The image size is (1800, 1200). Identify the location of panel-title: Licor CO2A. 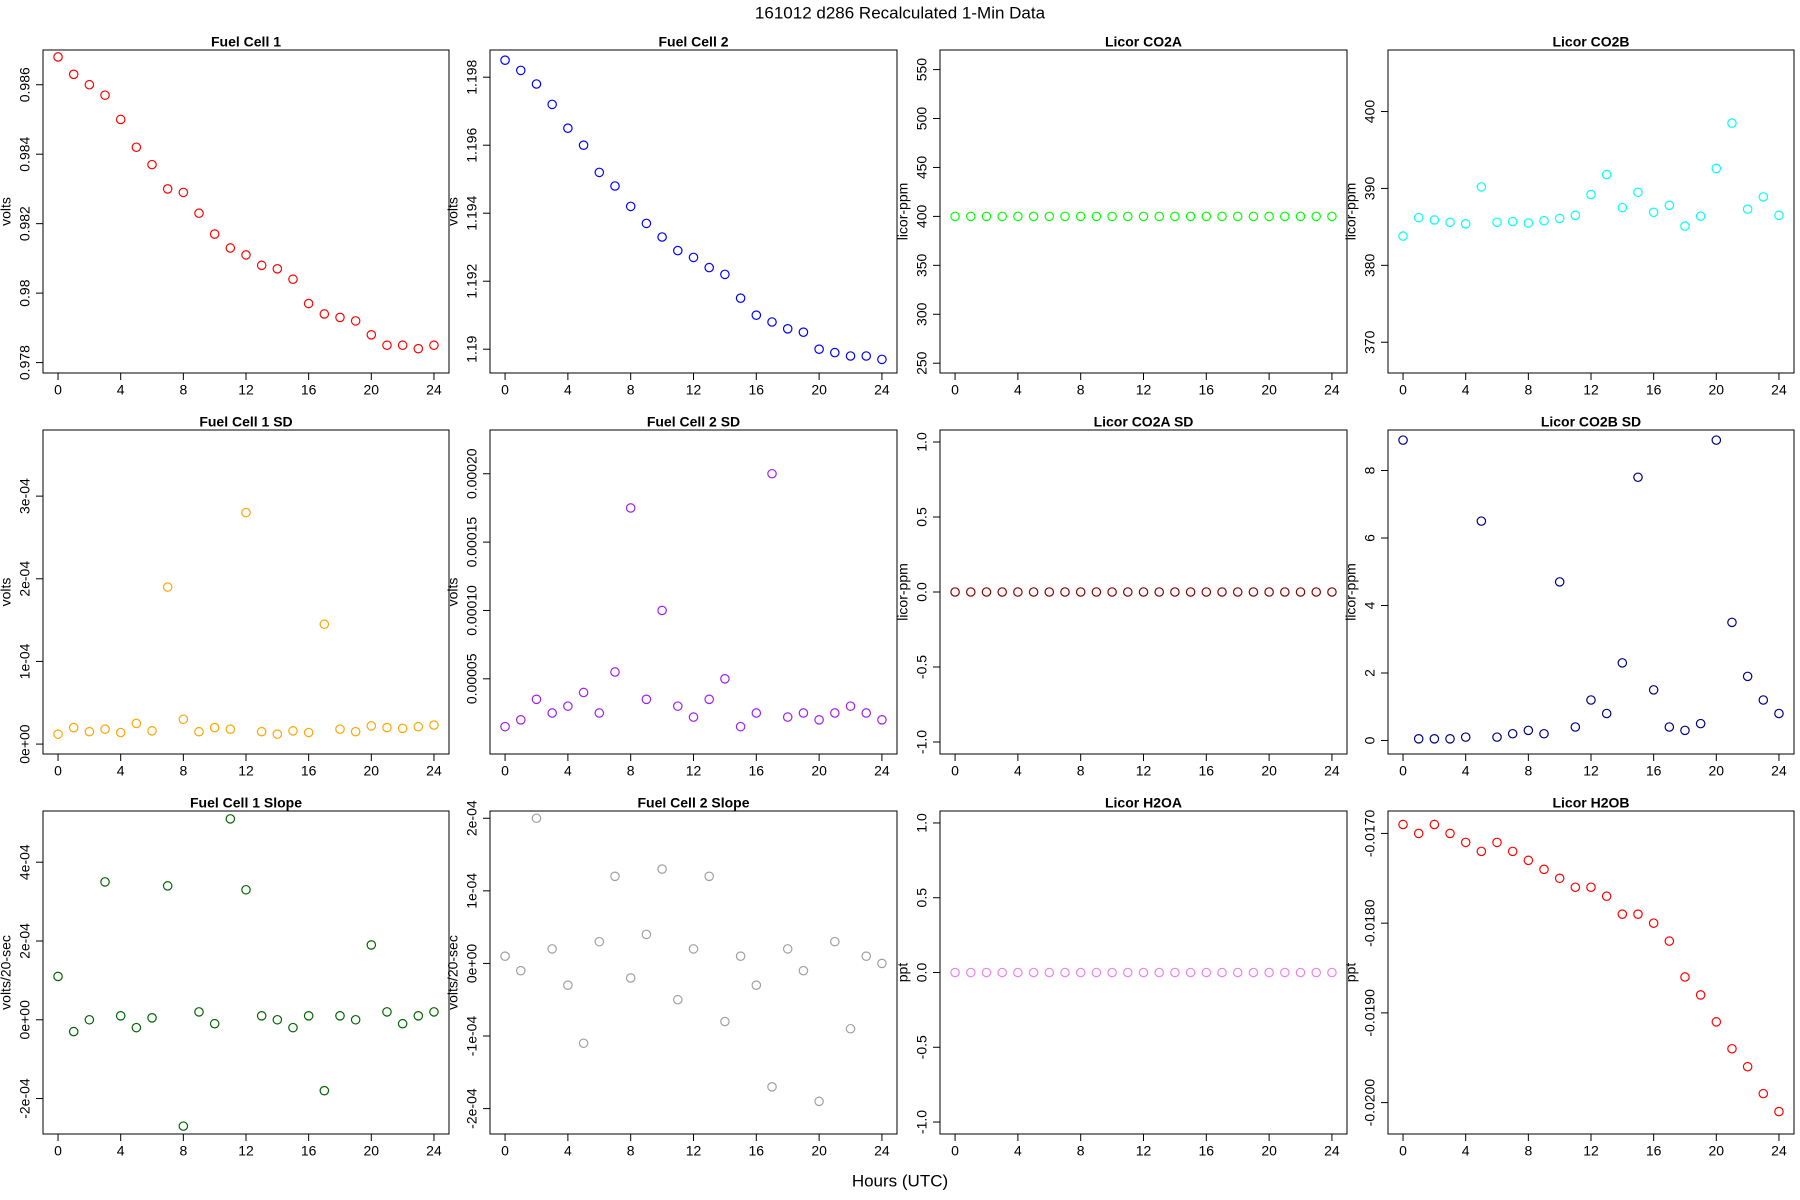
(1143, 42).